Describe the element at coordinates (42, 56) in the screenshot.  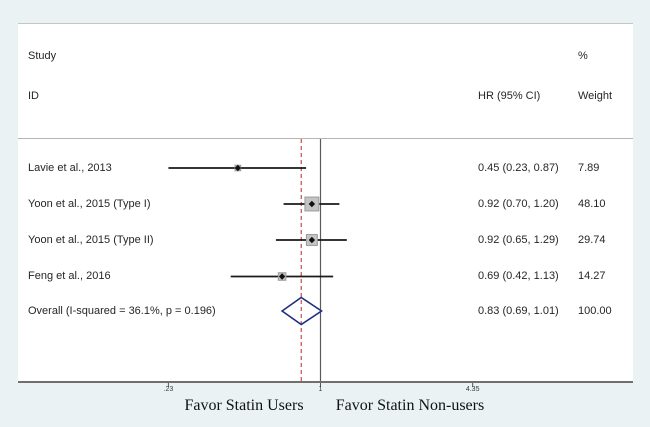
I see `study-header: Study` at that location.